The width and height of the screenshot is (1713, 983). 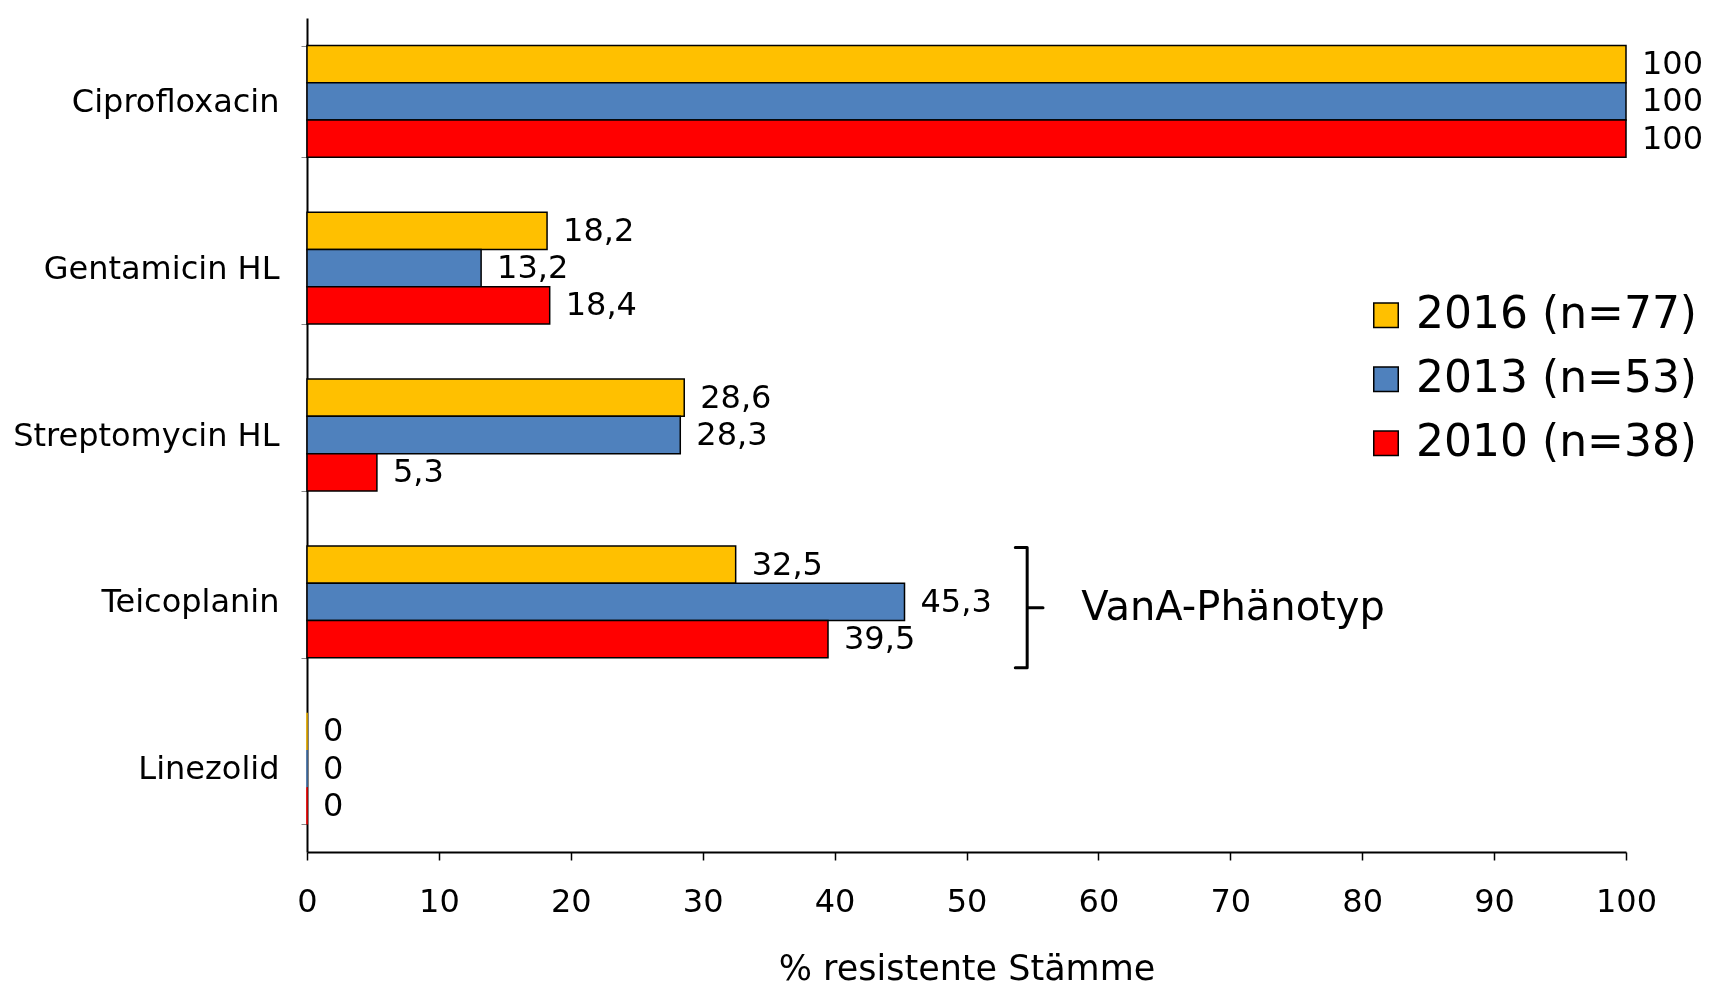 I want to click on x-tick-label: 20, so click(x=571, y=900).